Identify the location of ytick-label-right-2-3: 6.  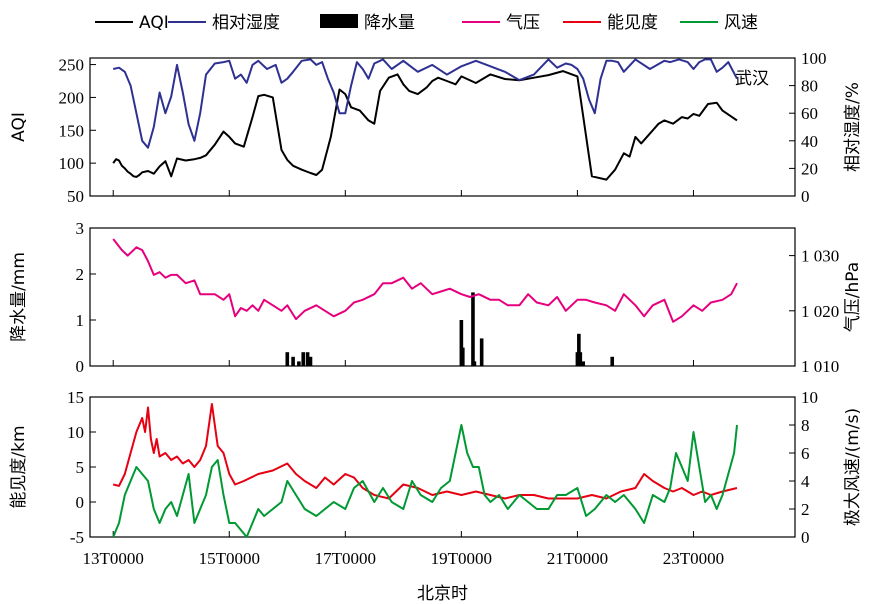
(805, 453).